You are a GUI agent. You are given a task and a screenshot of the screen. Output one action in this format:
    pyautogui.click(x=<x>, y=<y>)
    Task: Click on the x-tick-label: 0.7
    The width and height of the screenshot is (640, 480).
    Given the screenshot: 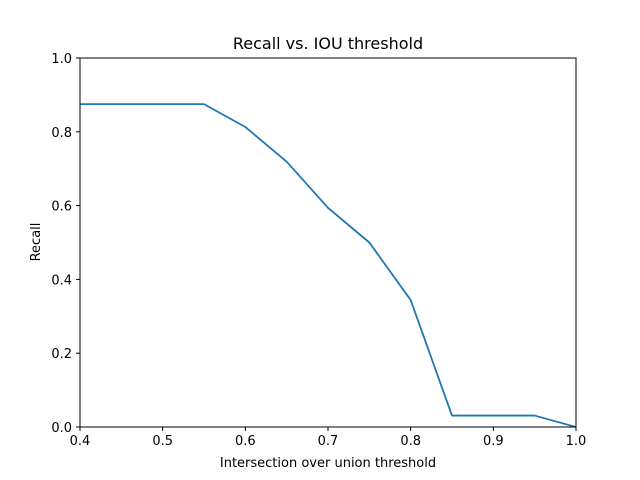 What is the action you would take?
    pyautogui.click(x=328, y=441)
    